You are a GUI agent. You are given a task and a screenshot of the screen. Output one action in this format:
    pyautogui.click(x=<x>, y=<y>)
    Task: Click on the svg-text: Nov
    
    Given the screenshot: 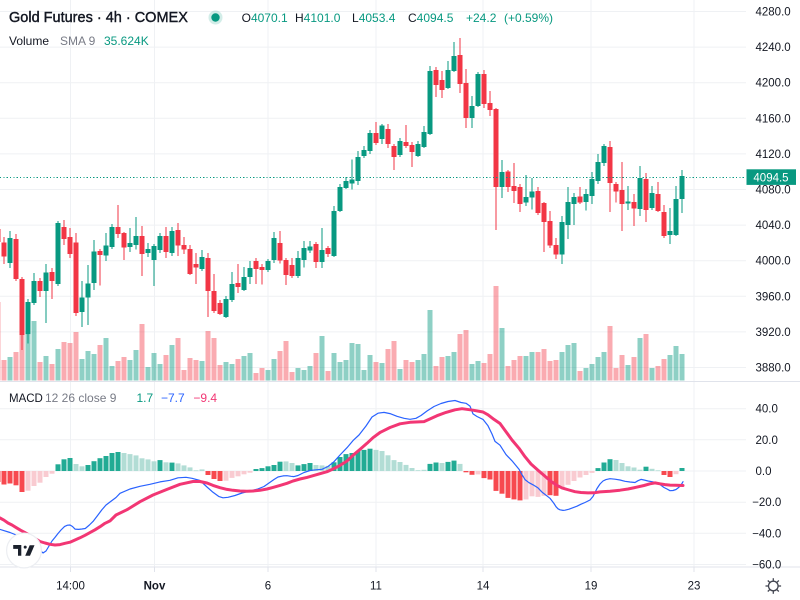 What is the action you would take?
    pyautogui.click(x=155, y=587)
    